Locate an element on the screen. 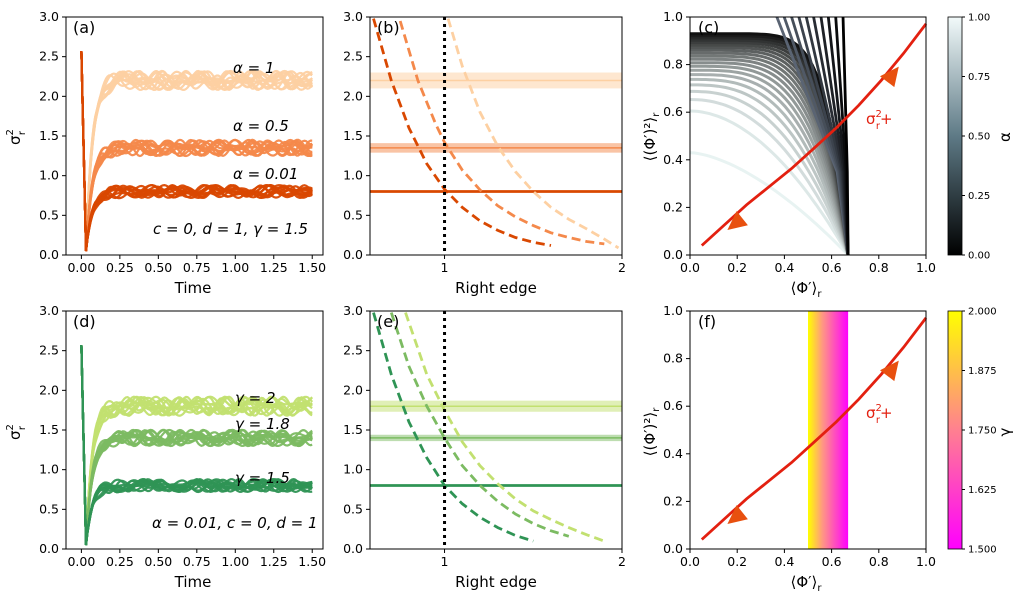  panel-c-curve-label: σ2 r+ is located at coordinates (879, 120).